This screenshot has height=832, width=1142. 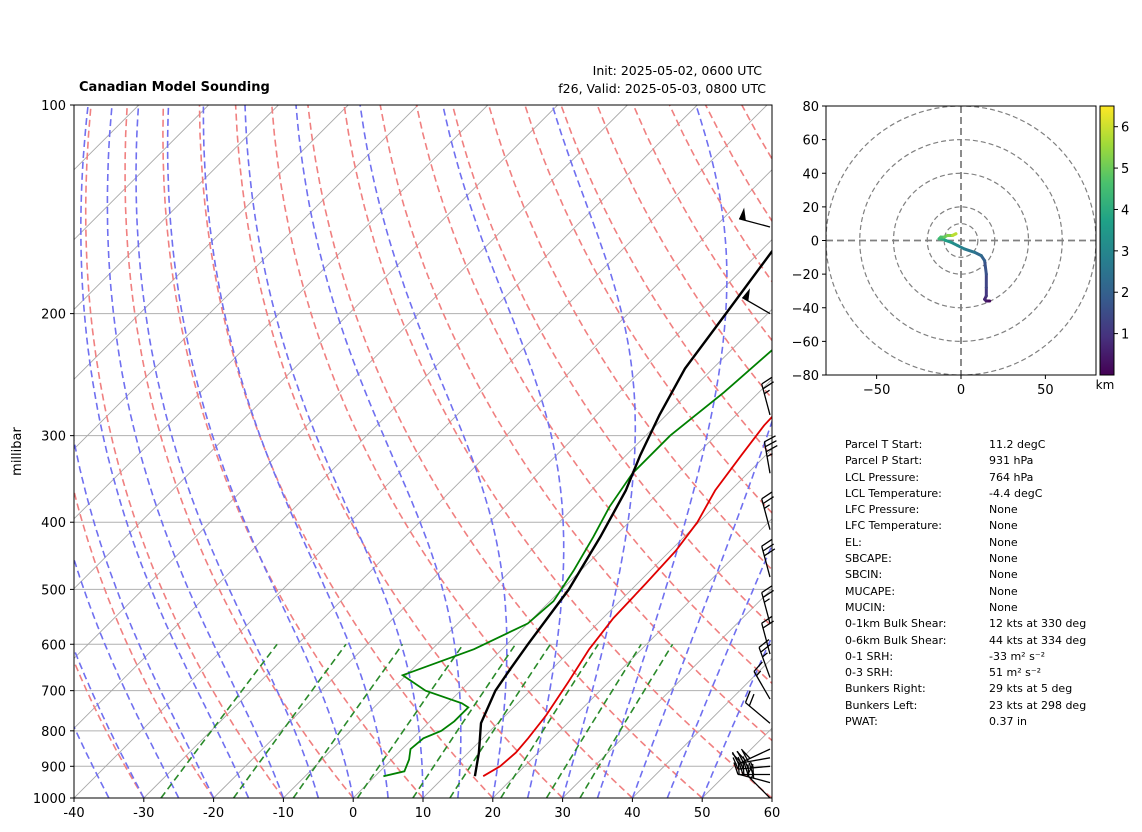 What do you see at coordinates (1125, 128) in the screenshot?
I see `colorbar-tick-label: 6` at bounding box center [1125, 128].